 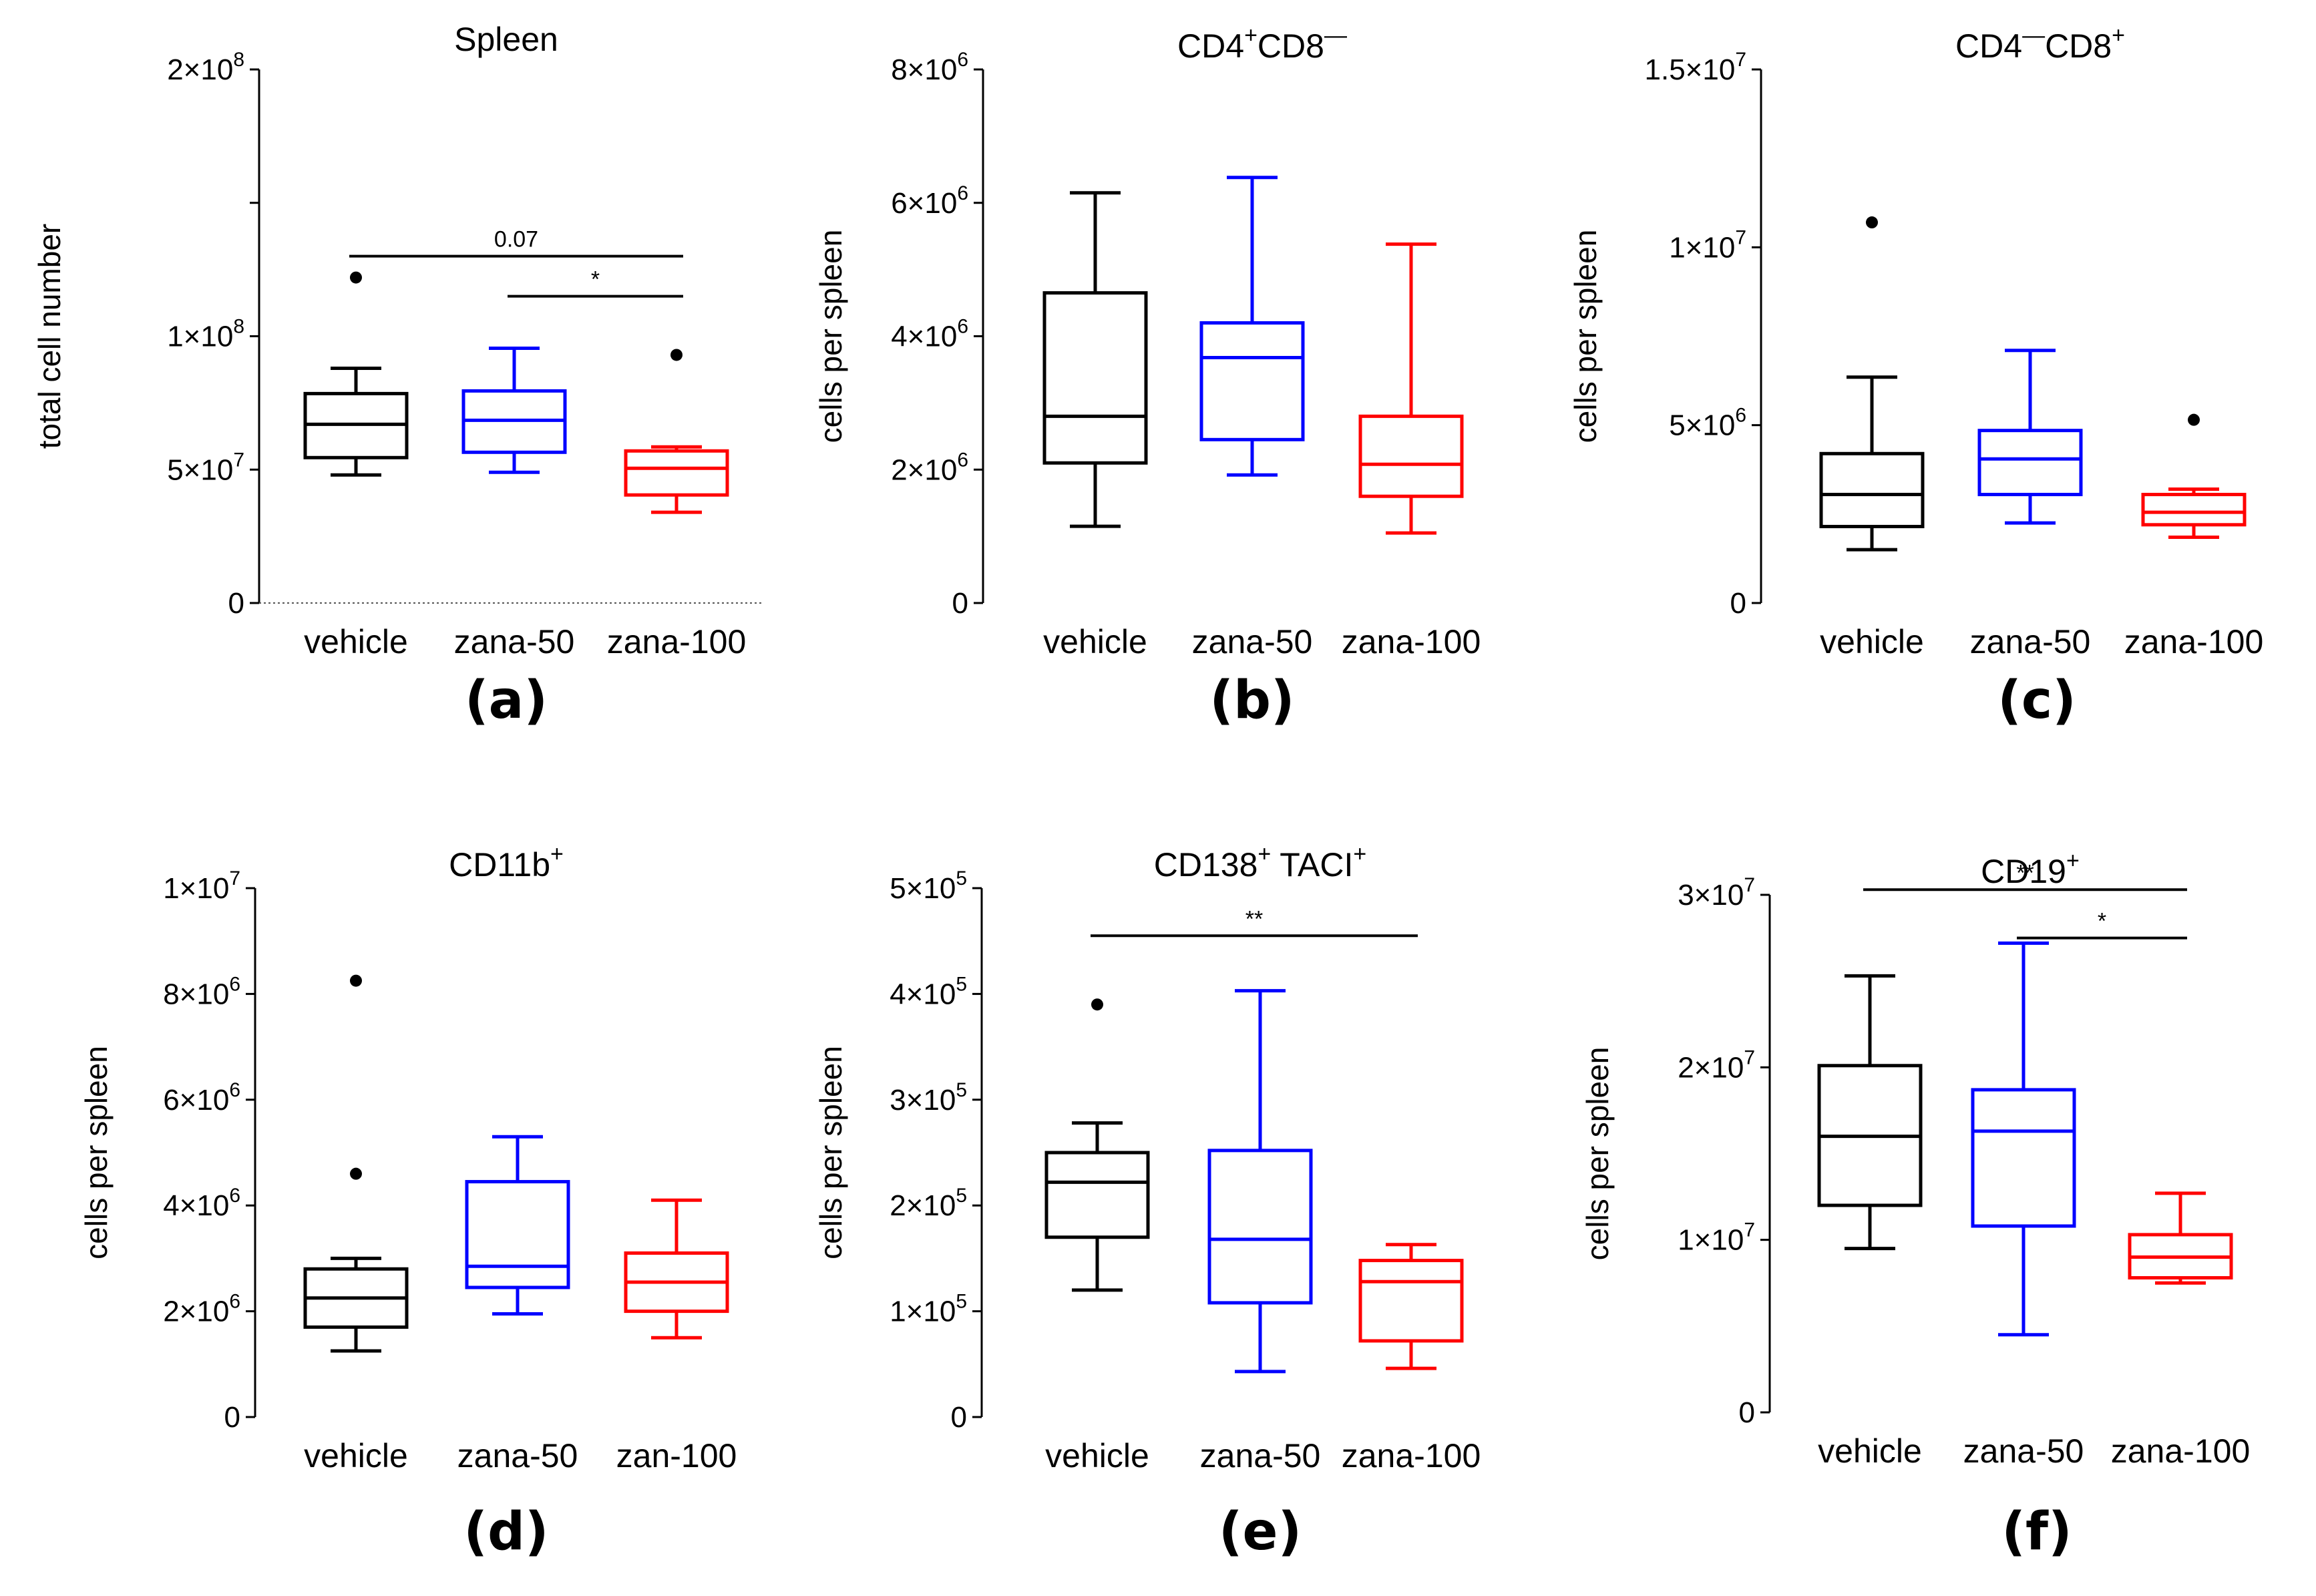 What do you see at coordinates (928, 1098) in the screenshot?
I see `y-tick-label: 3×10⁵` at bounding box center [928, 1098].